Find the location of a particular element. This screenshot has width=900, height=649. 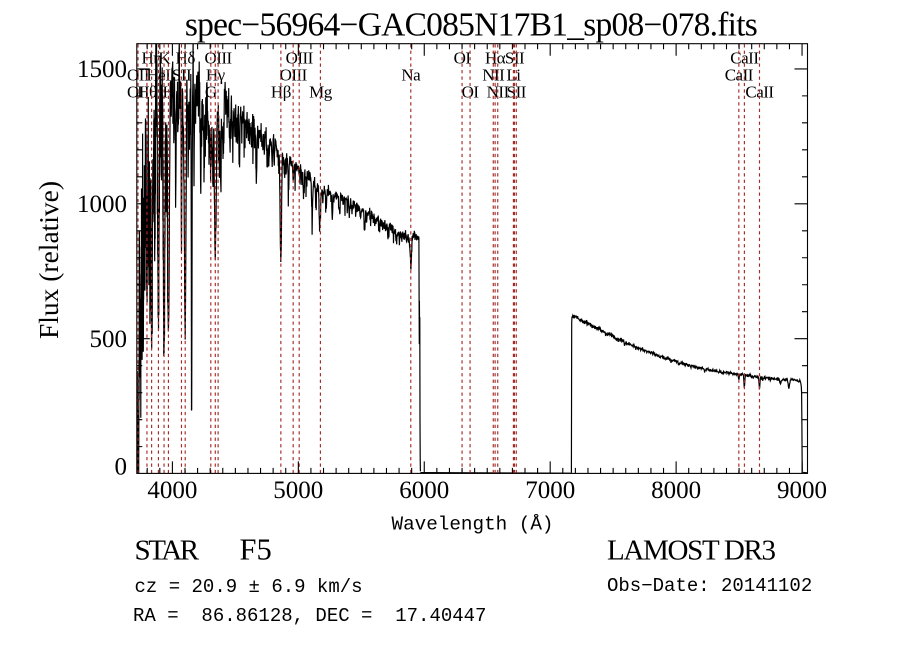

svg-text: HeI is located at coordinates (158, 75).